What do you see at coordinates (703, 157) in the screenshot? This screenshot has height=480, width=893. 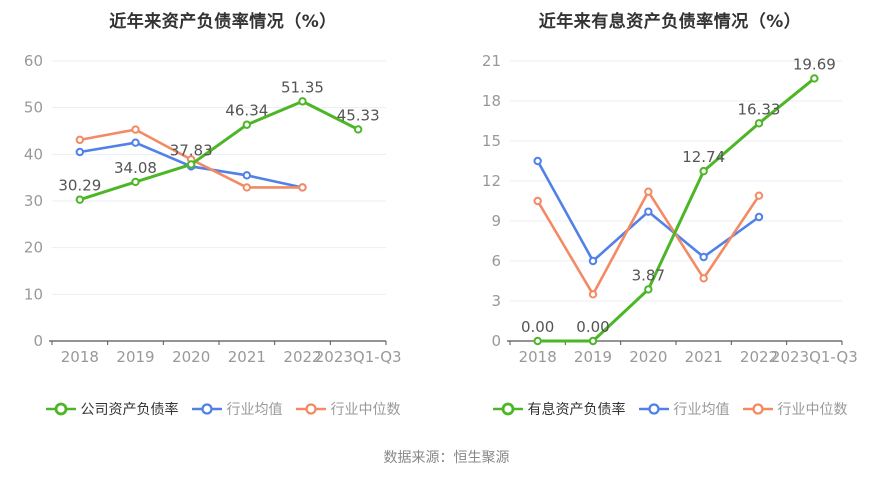 I see `data-point-label: 12.74` at bounding box center [703, 157].